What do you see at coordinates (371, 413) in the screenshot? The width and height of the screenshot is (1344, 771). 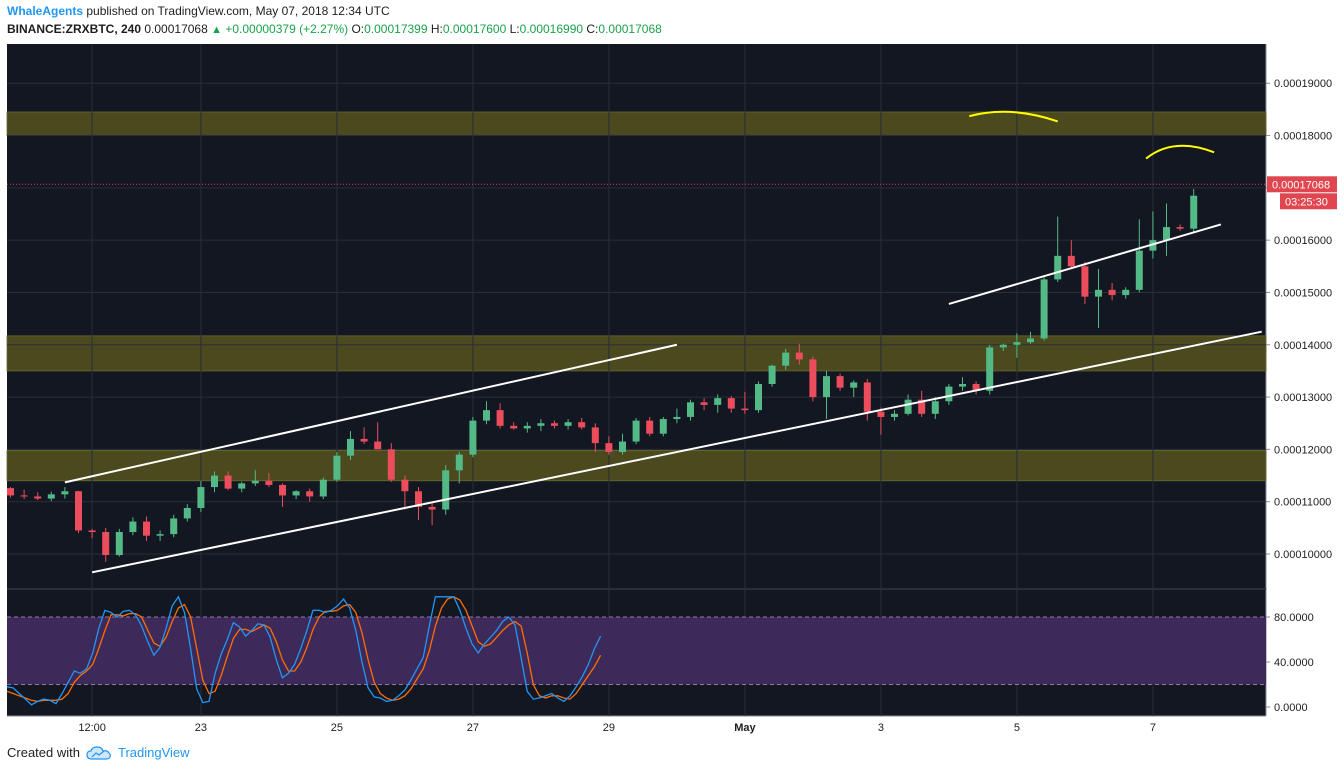 I see `trend-line` at bounding box center [371, 413].